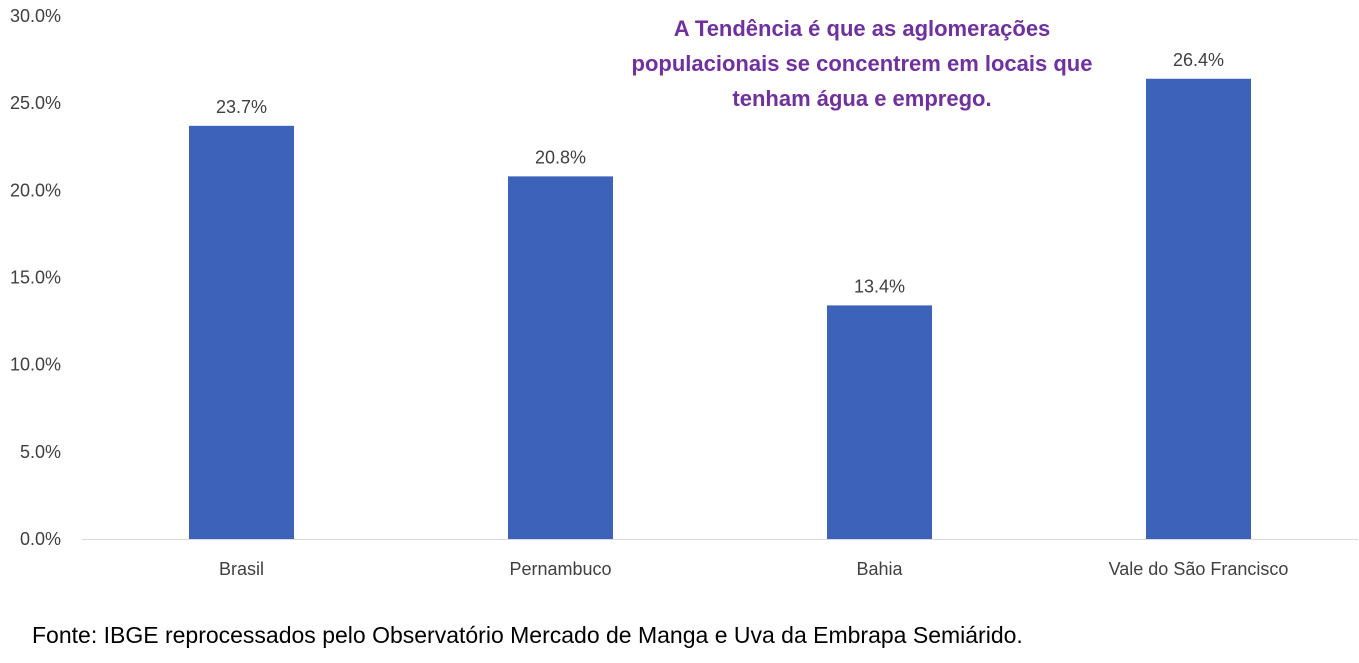 The image size is (1359, 663). What do you see at coordinates (1199, 569) in the screenshot?
I see `category-label: Vale do São Francisco` at bounding box center [1199, 569].